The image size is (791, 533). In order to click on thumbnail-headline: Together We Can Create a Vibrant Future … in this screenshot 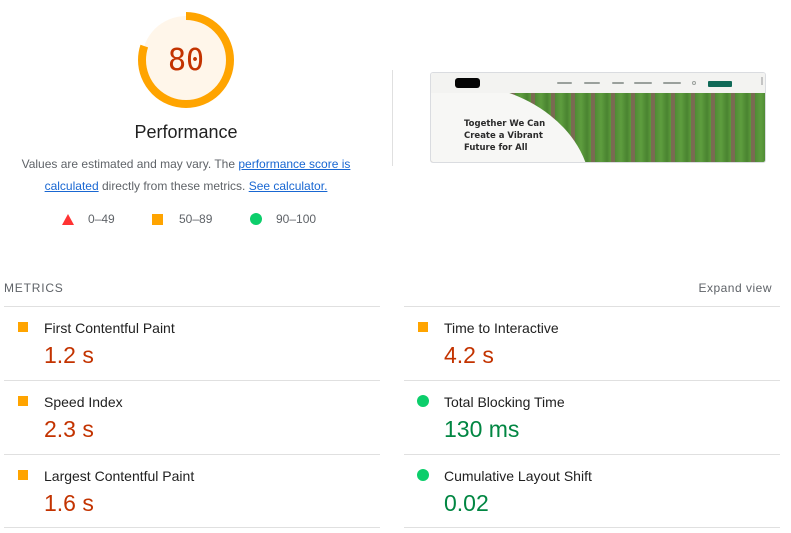, I will do `click(505, 136)`.